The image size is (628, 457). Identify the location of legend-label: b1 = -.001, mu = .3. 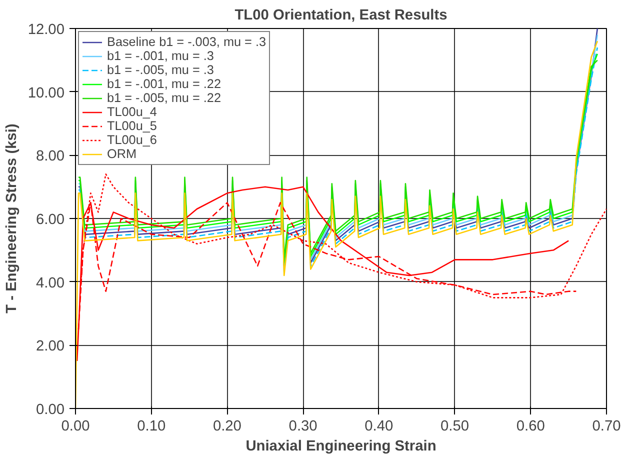
(160, 56).